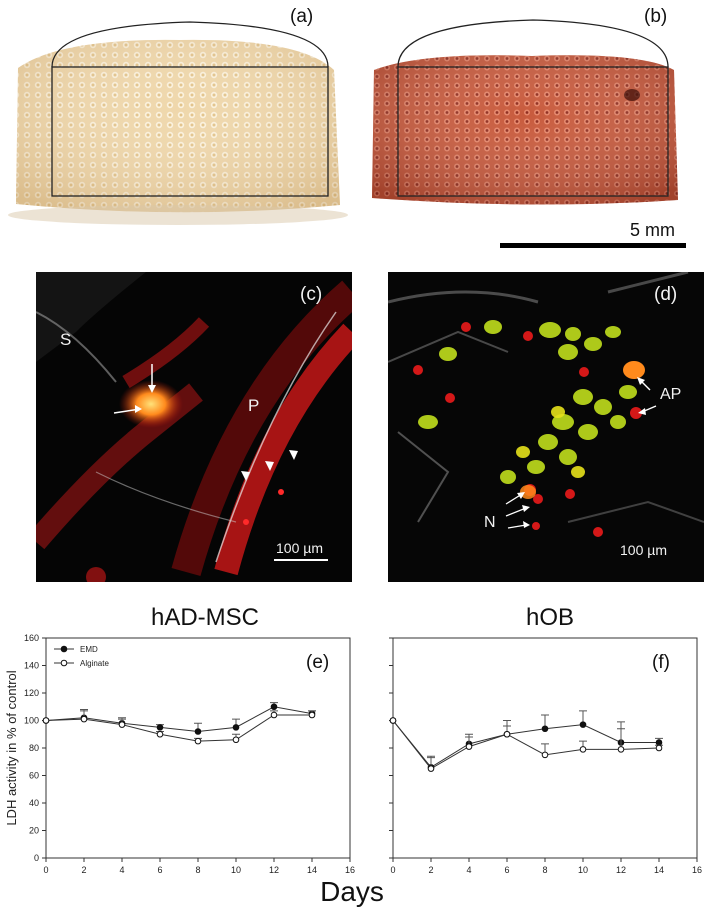 This screenshot has width=704, height=917. Describe the element at coordinates (94, 663) in the screenshot. I see `legend-entry-alginate: Alginate` at that location.